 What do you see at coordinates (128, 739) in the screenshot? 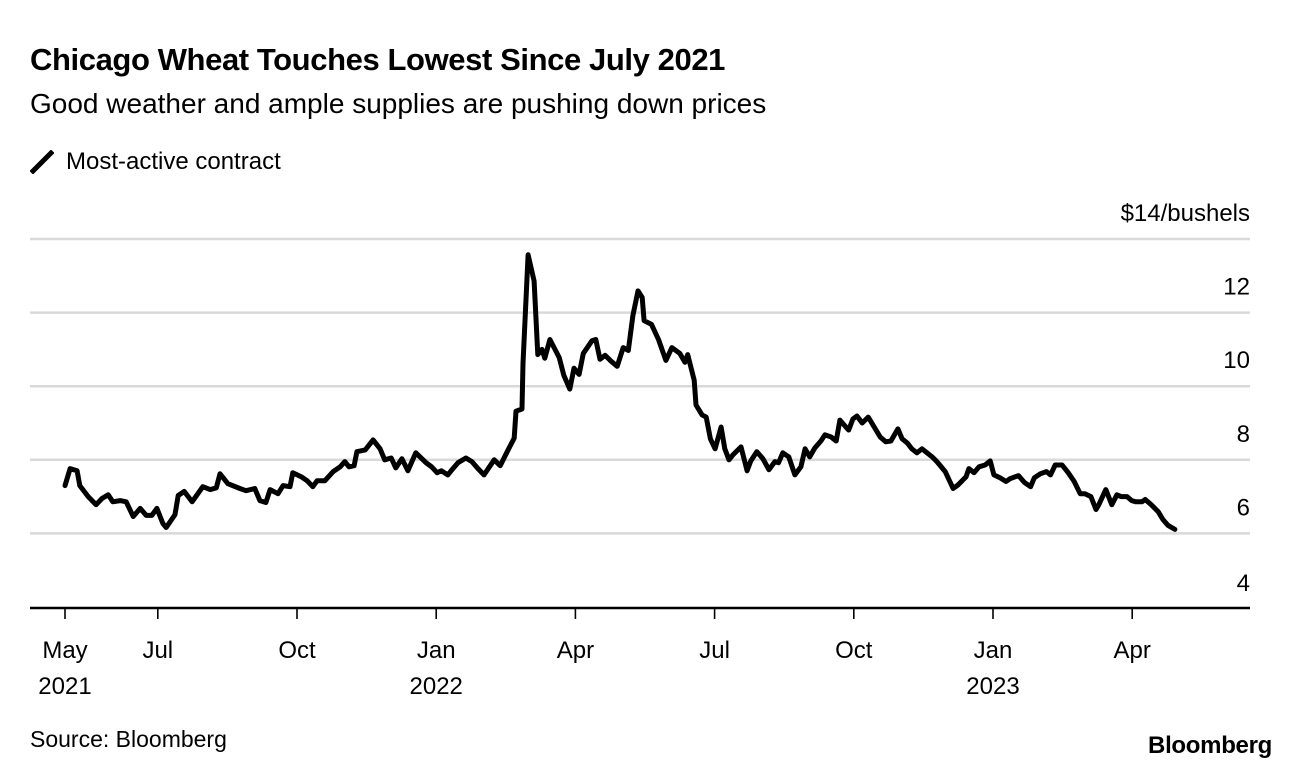
I see `source-note: Source: Bloomberg` at bounding box center [128, 739].